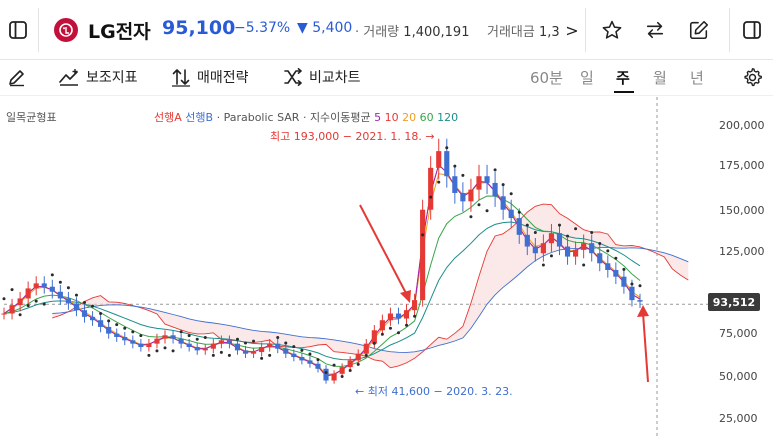  Describe the element at coordinates (352, 136) in the screenshot. I see `high-annotation: 최고 193,000 − 2021. 1. 18. →` at that location.